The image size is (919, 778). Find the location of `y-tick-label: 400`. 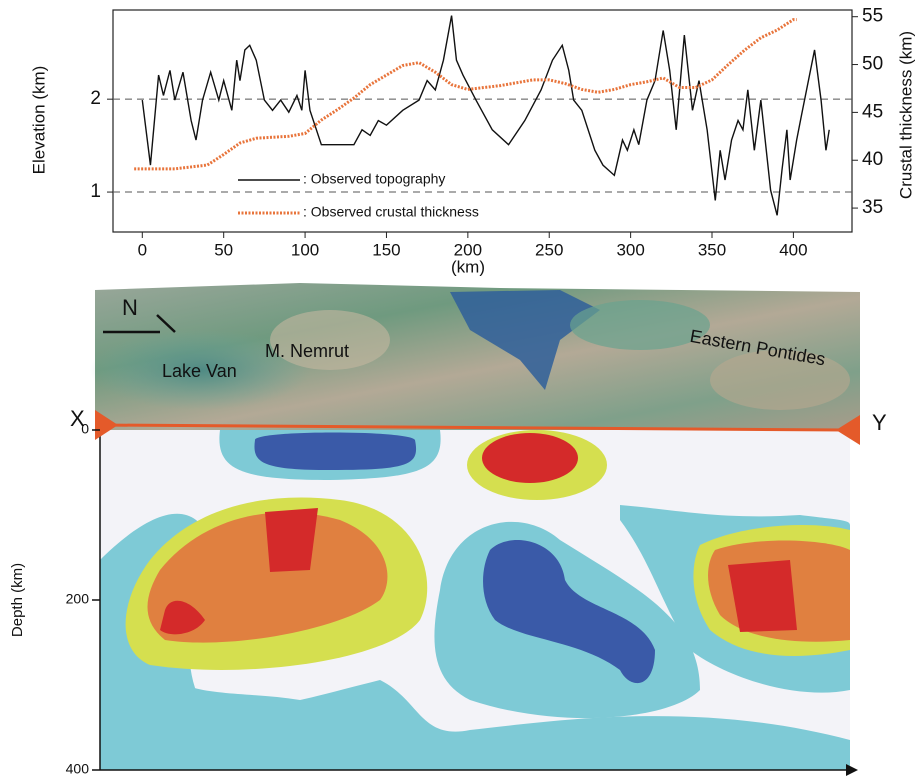

y-tick-label: 400 is located at coordinates (78, 769).